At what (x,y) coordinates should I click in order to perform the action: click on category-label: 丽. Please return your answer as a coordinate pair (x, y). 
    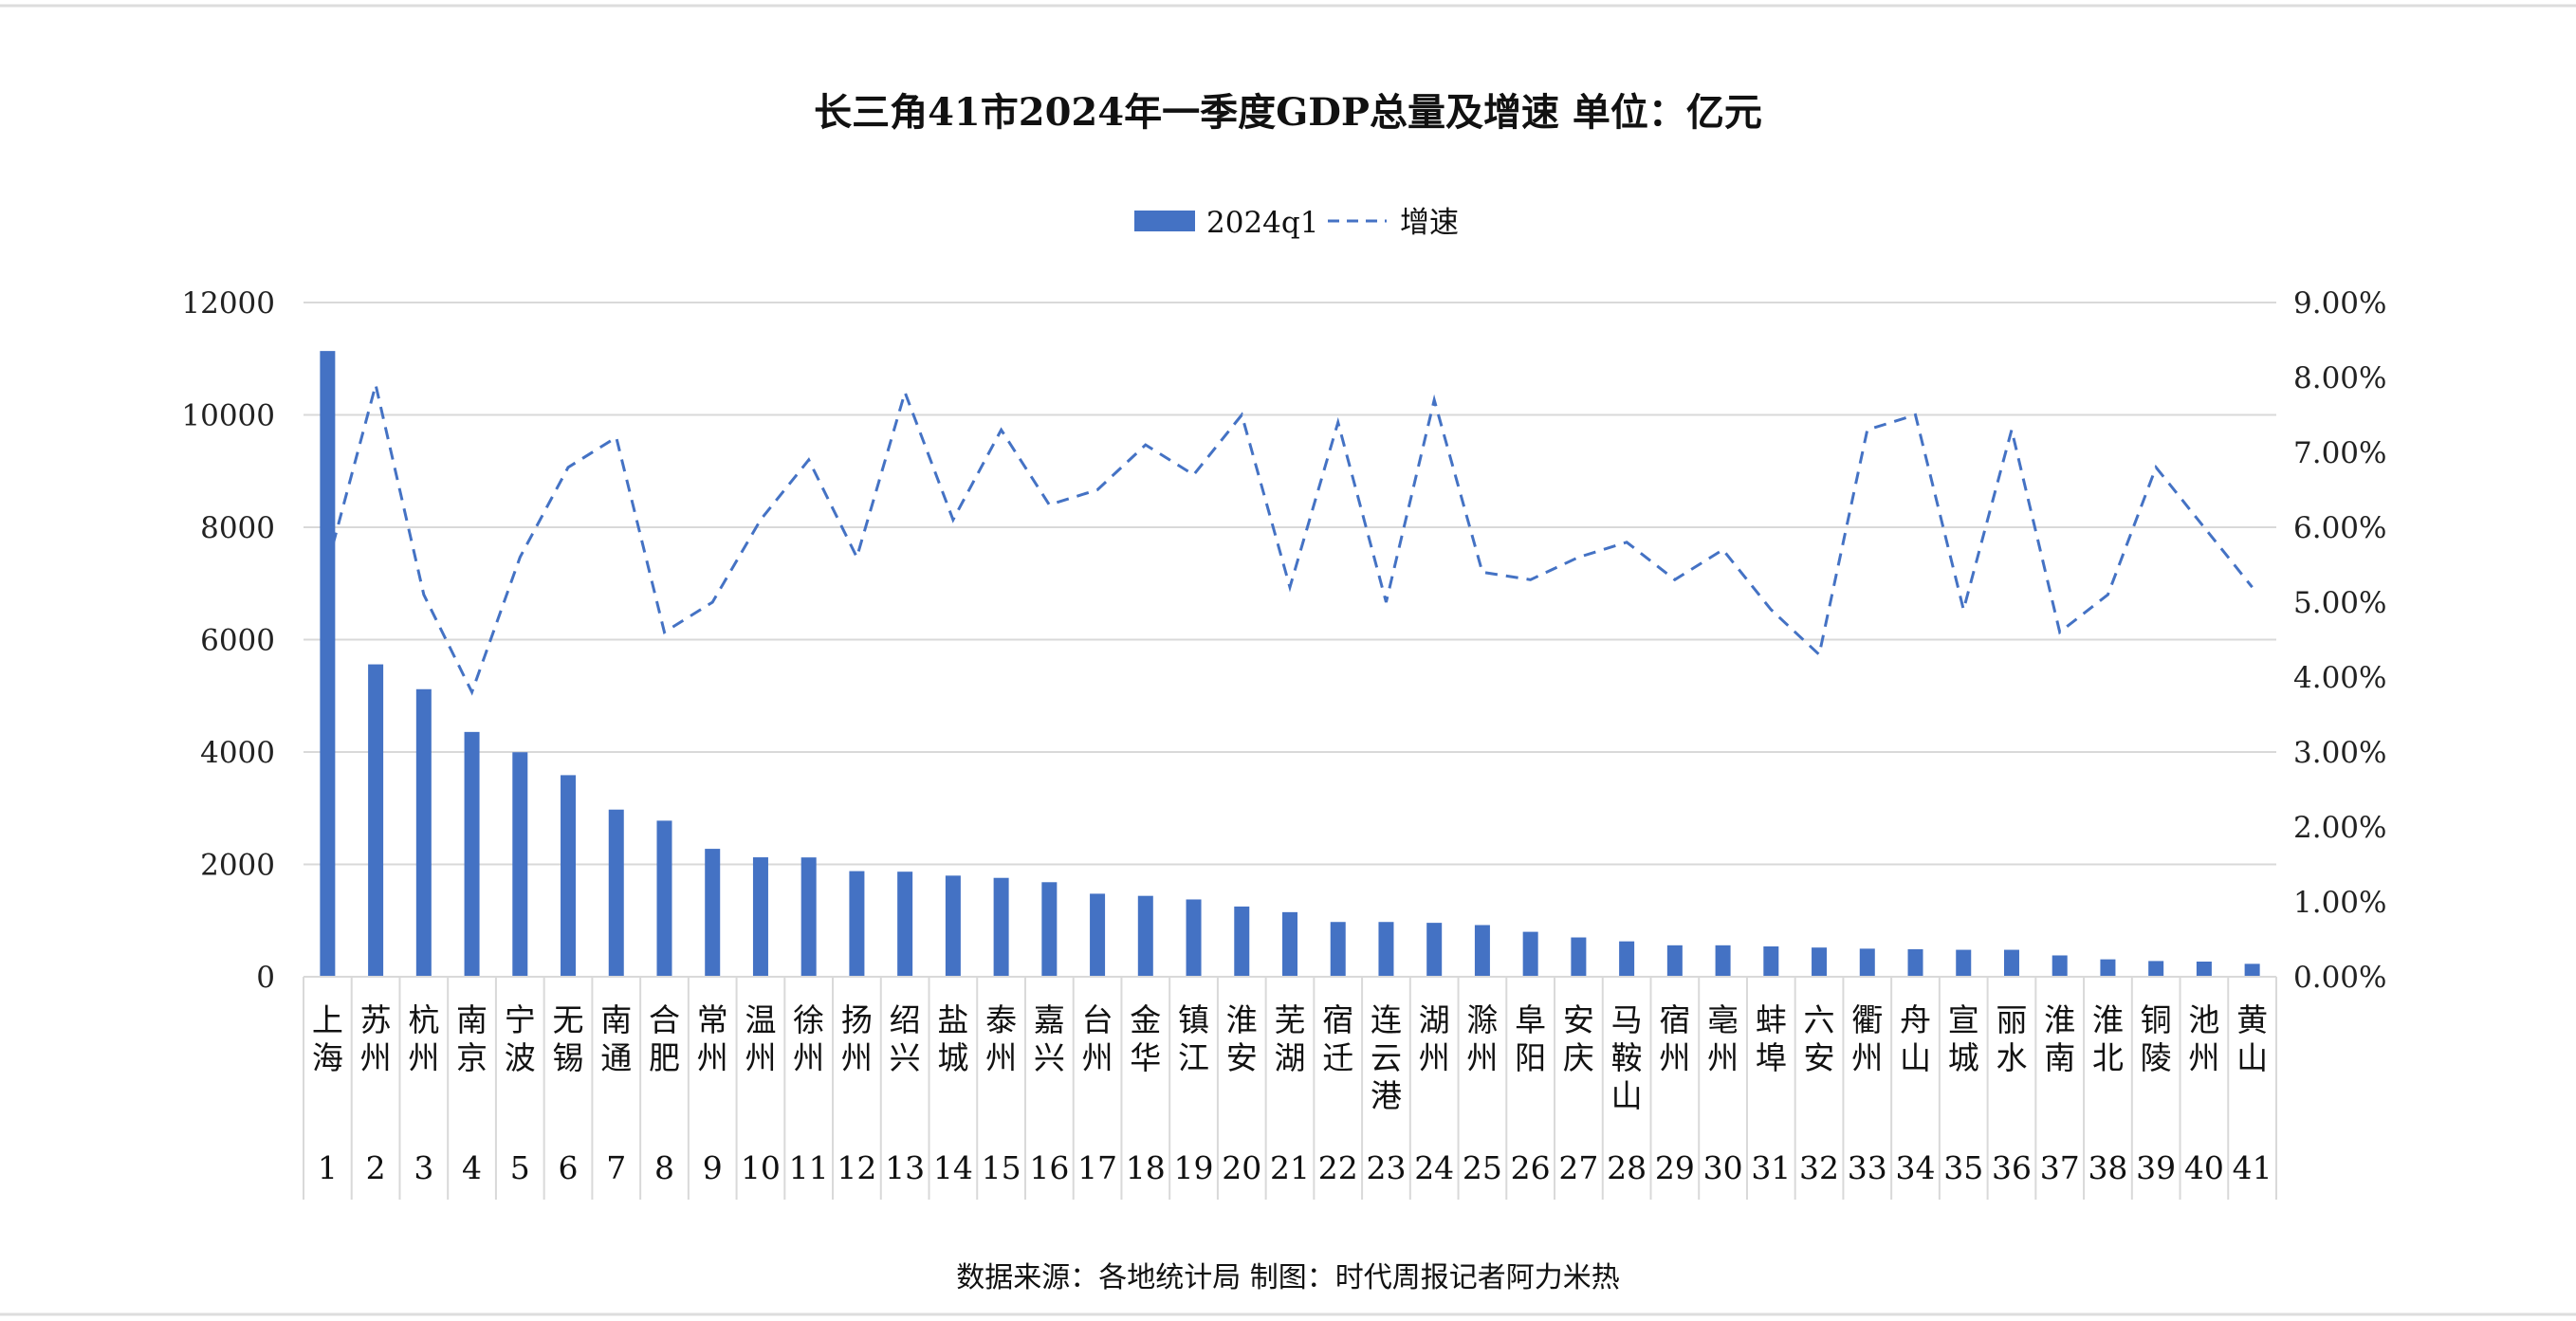
    Looking at the image, I should click on (2011, 1020).